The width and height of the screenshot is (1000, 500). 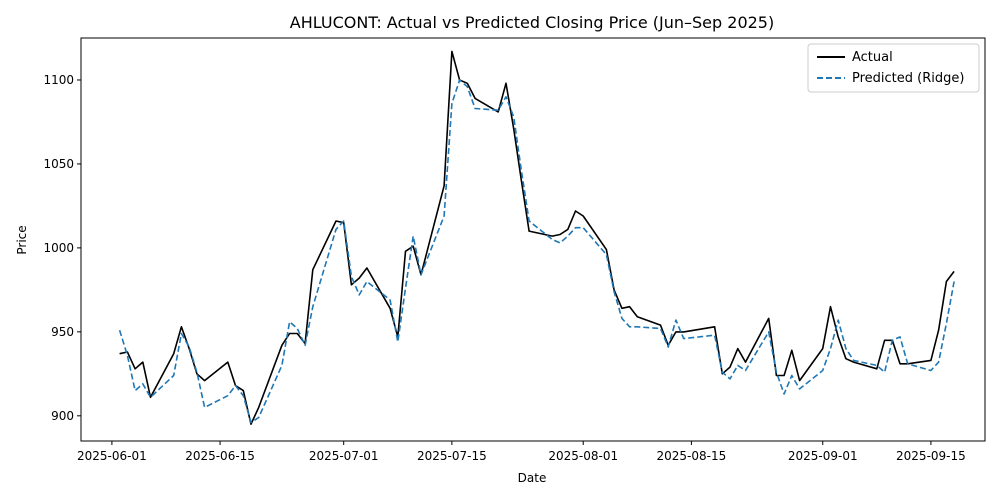 What do you see at coordinates (823, 456) in the screenshot?
I see `x-tick-label: 2025-09-01` at bounding box center [823, 456].